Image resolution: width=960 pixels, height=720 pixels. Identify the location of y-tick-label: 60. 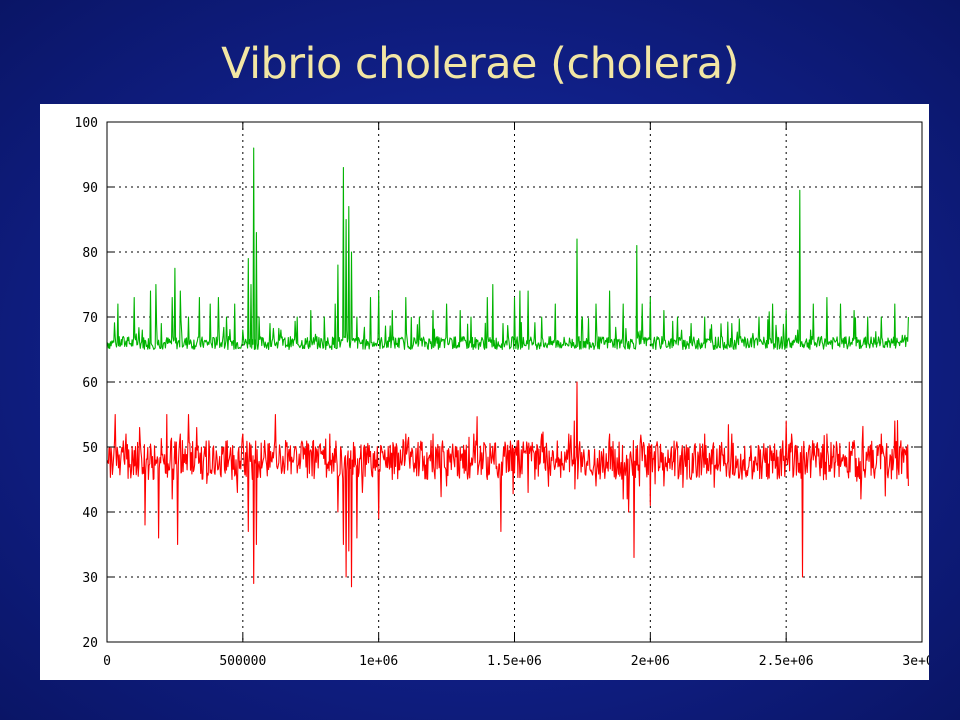
(90, 383).